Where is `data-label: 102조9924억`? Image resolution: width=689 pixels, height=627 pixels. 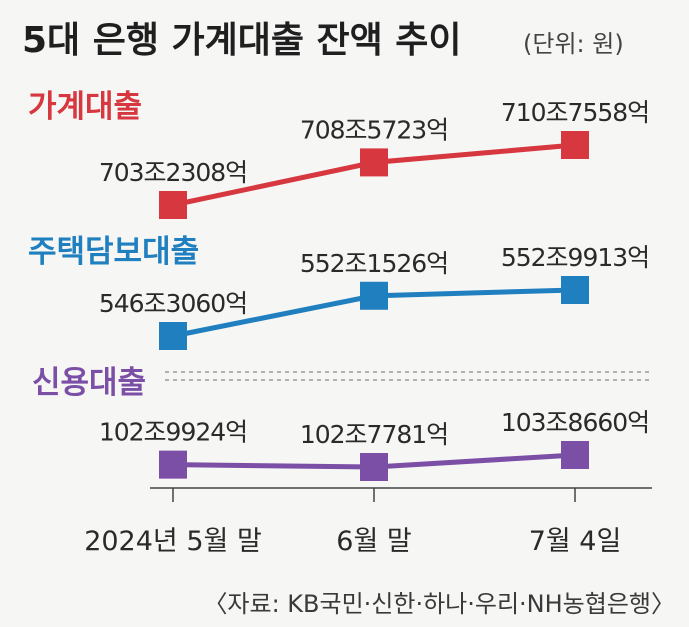 data-label: 102조9924억 is located at coordinates (173, 432).